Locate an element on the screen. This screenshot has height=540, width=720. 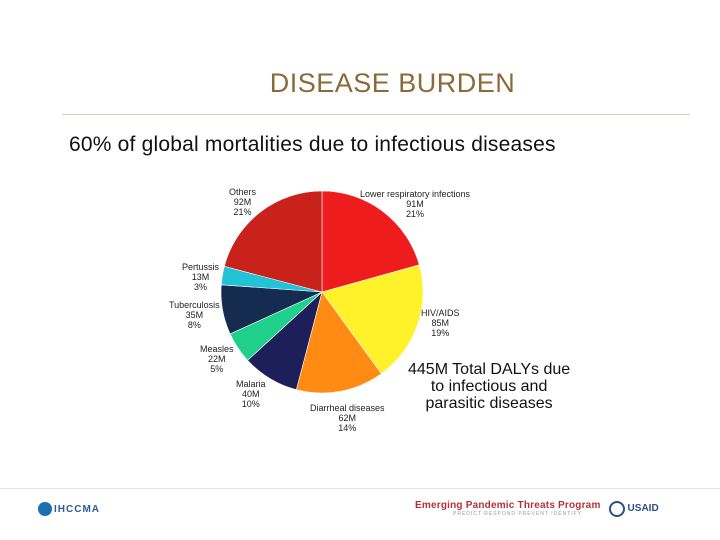
label-diarrheal: Diarrheal diseases 62M 14% is located at coordinates (347, 418).